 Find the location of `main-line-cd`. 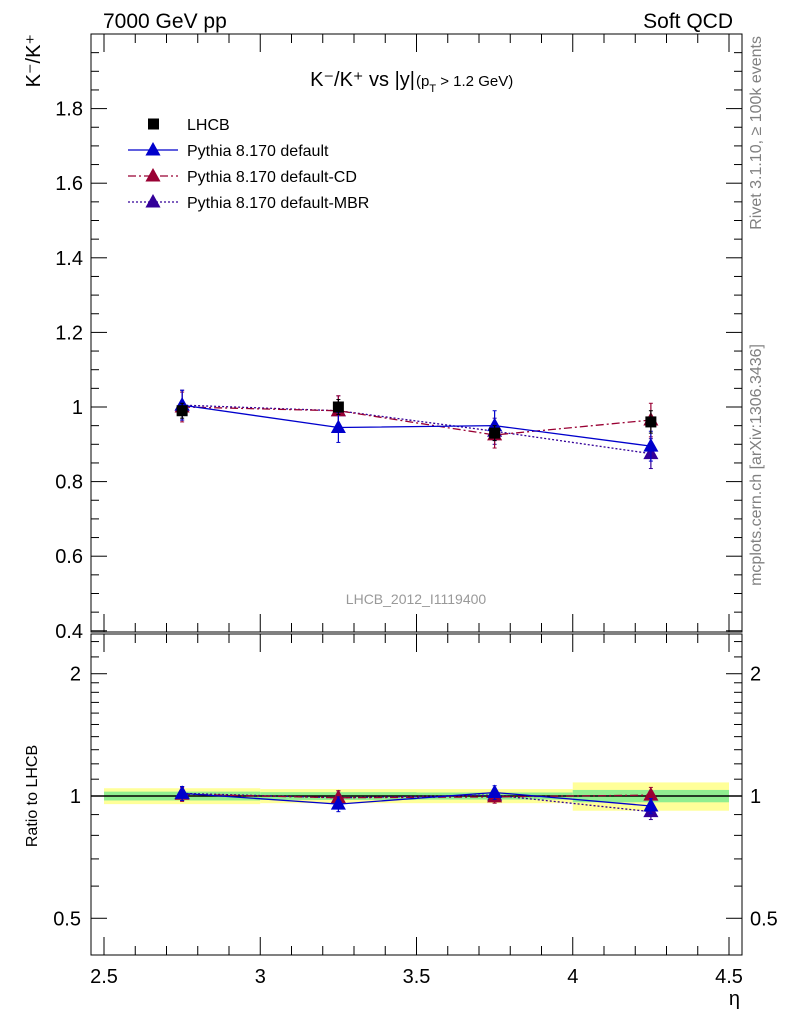

main-line-cd is located at coordinates (416, 421).